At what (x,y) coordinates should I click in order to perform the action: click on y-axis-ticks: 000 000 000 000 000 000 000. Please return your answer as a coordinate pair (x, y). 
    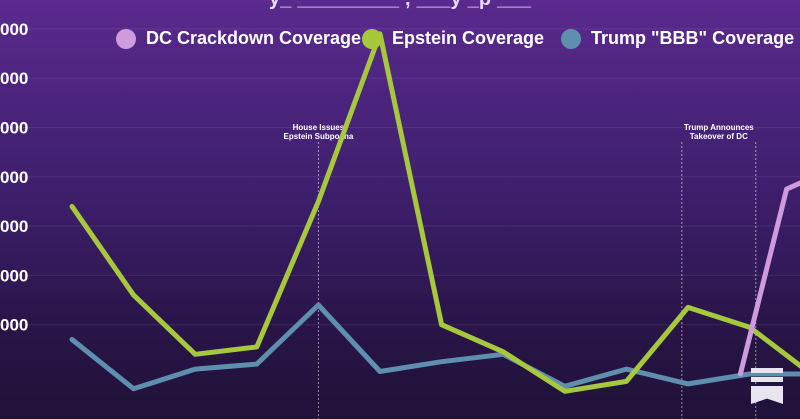
    Looking at the image, I should click on (14, 177).